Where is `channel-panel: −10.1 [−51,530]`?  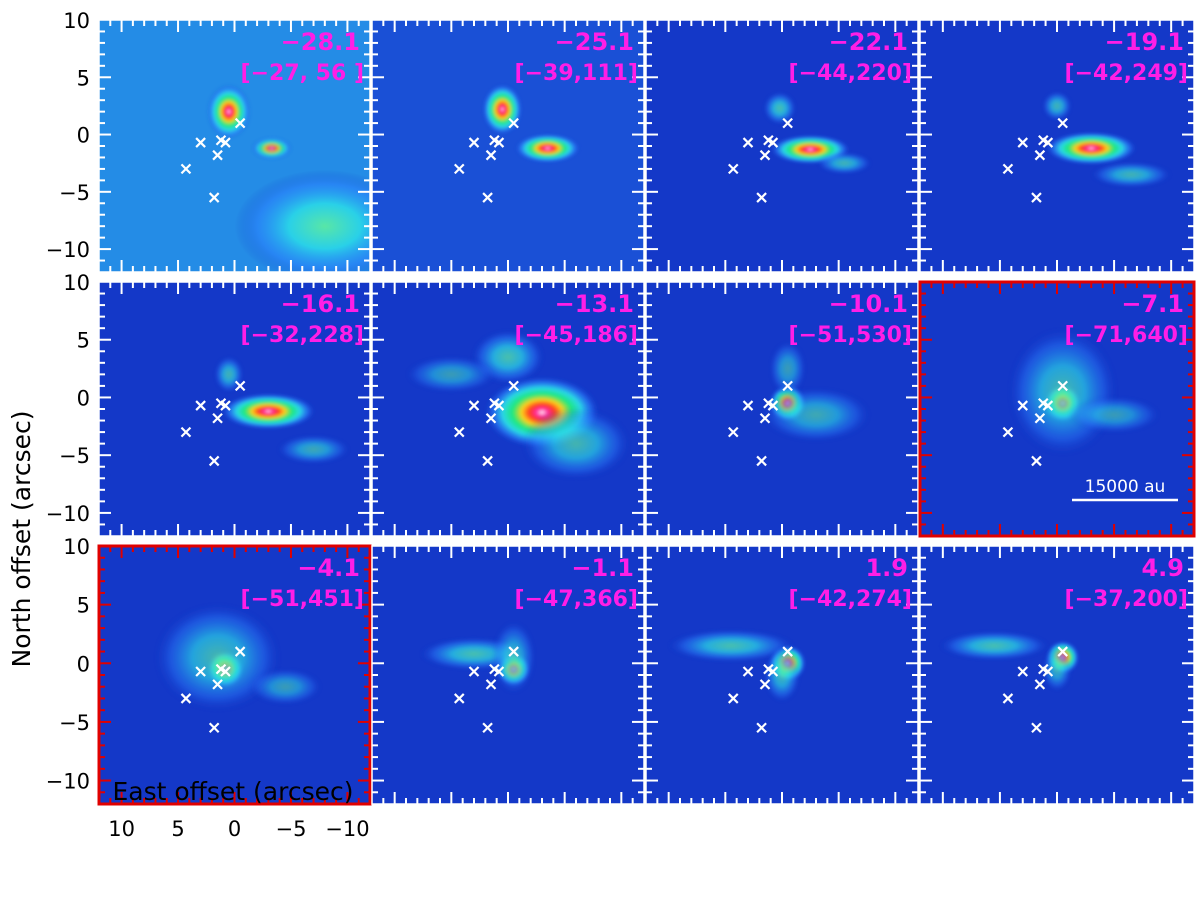
channel-panel: −10.1 [−51,530] is located at coordinates (782, 409).